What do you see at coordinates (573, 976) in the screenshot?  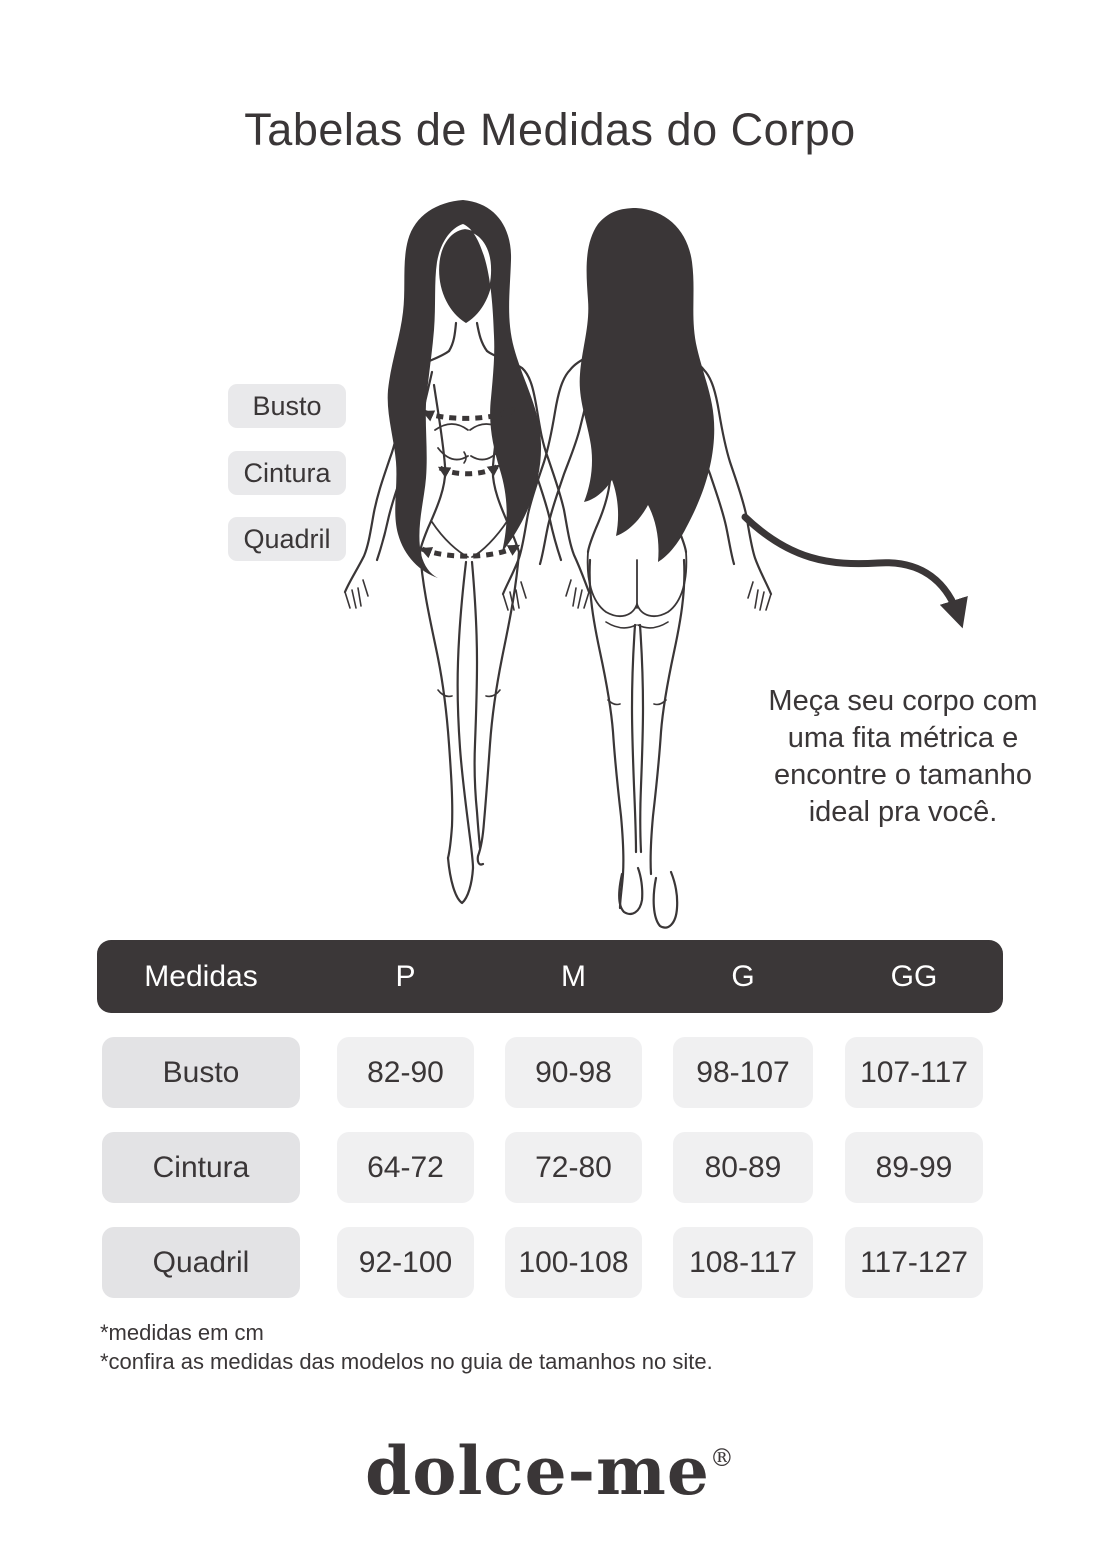 I see `header-cell-m: M` at bounding box center [573, 976].